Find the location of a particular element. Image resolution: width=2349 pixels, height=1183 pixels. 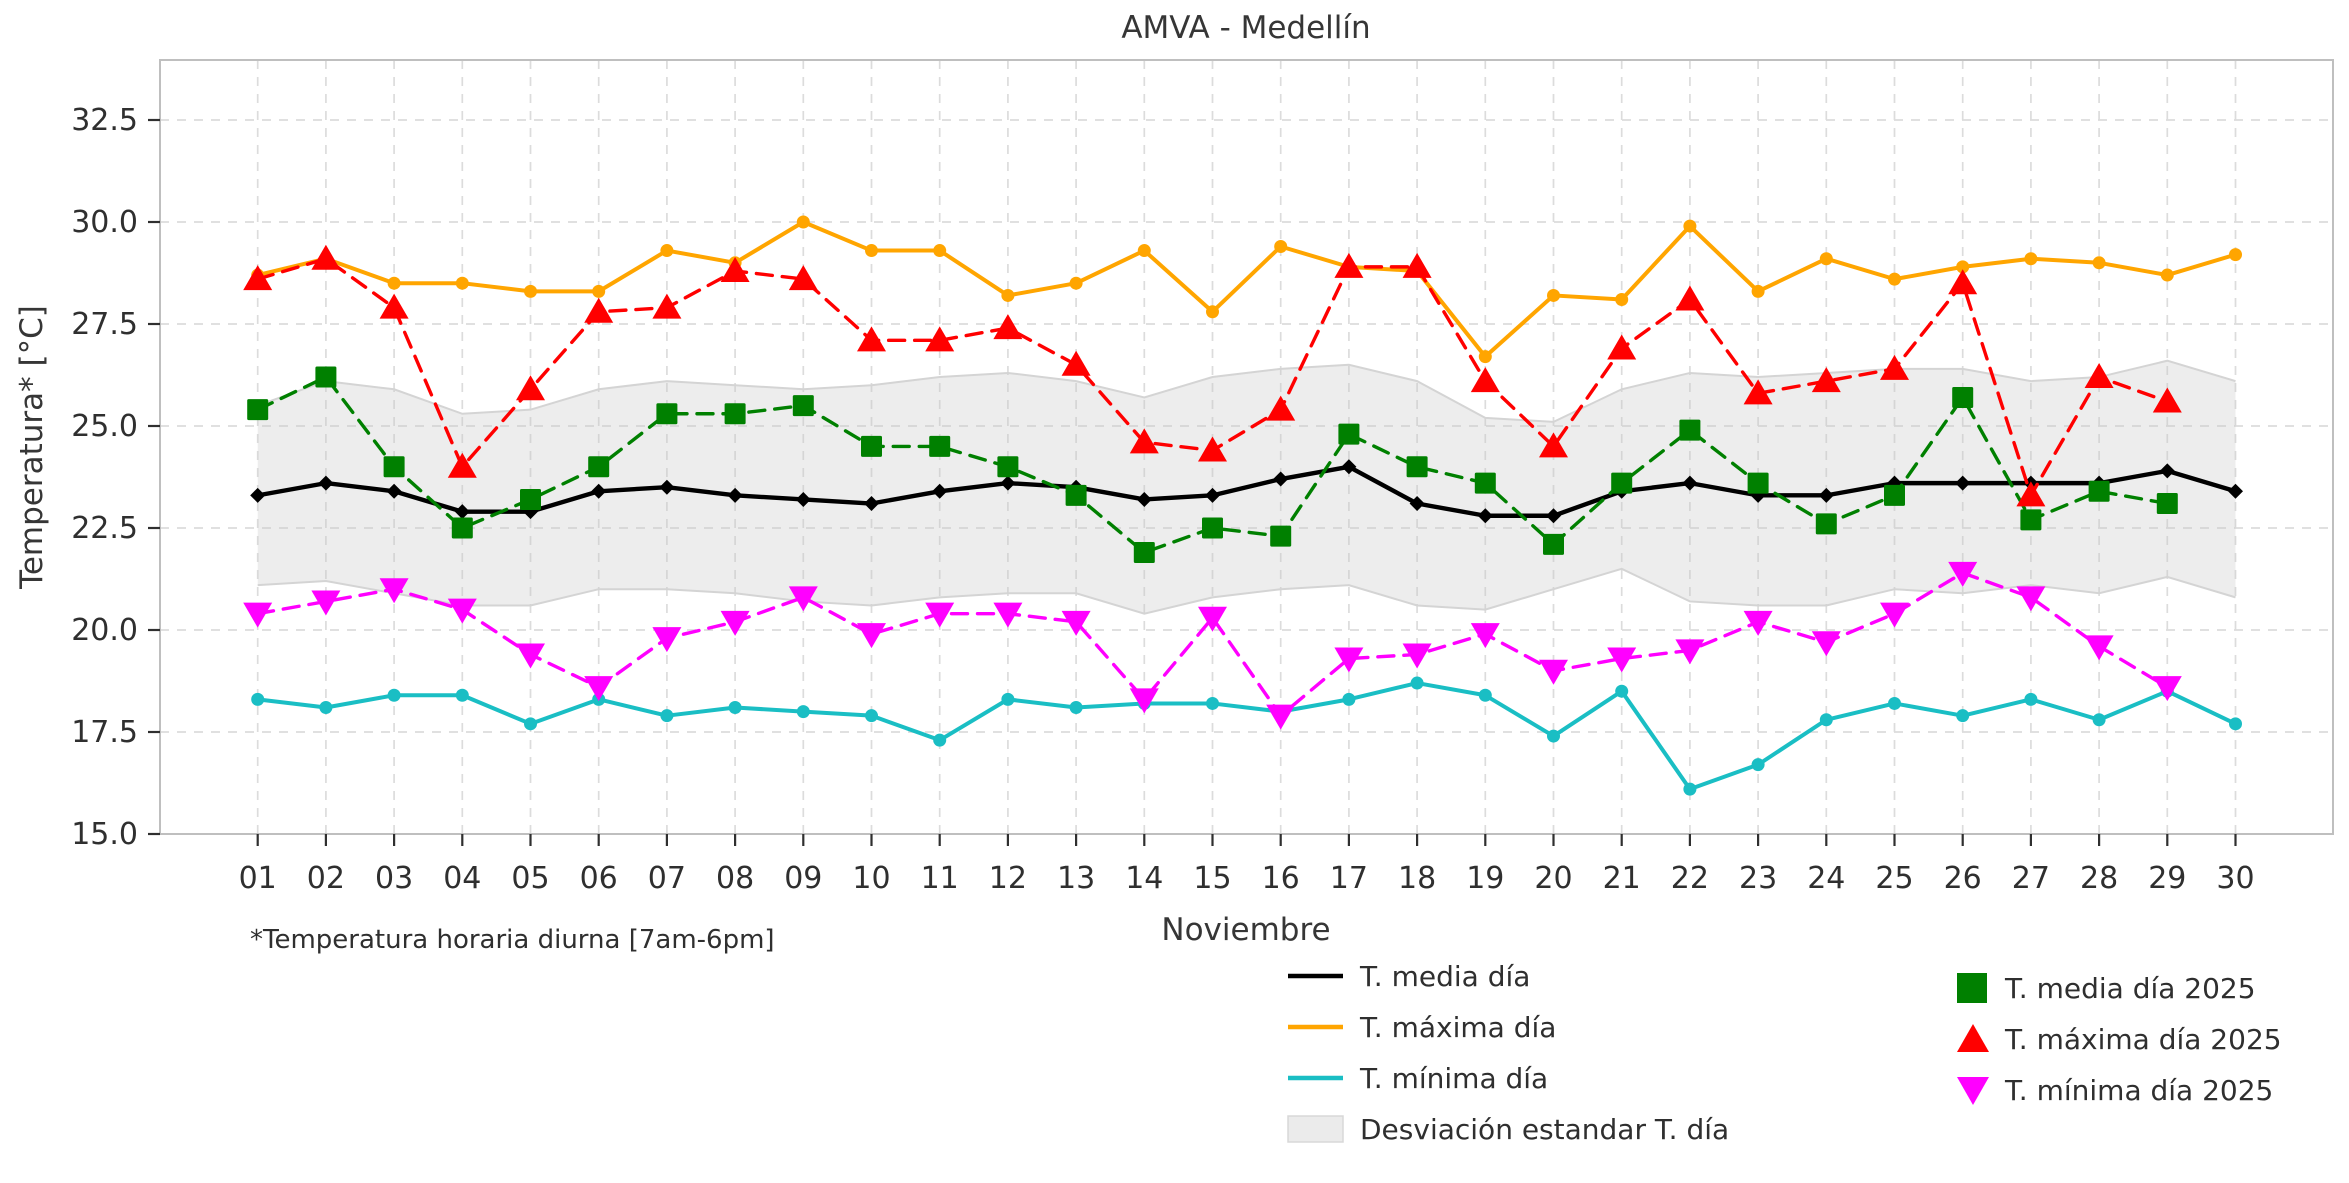

x-tick-label: 20 is located at coordinates (1553, 878).